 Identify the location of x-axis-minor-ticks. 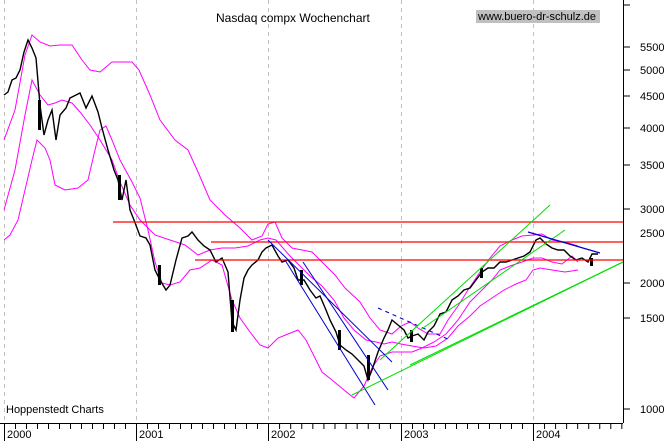
(319, 426).